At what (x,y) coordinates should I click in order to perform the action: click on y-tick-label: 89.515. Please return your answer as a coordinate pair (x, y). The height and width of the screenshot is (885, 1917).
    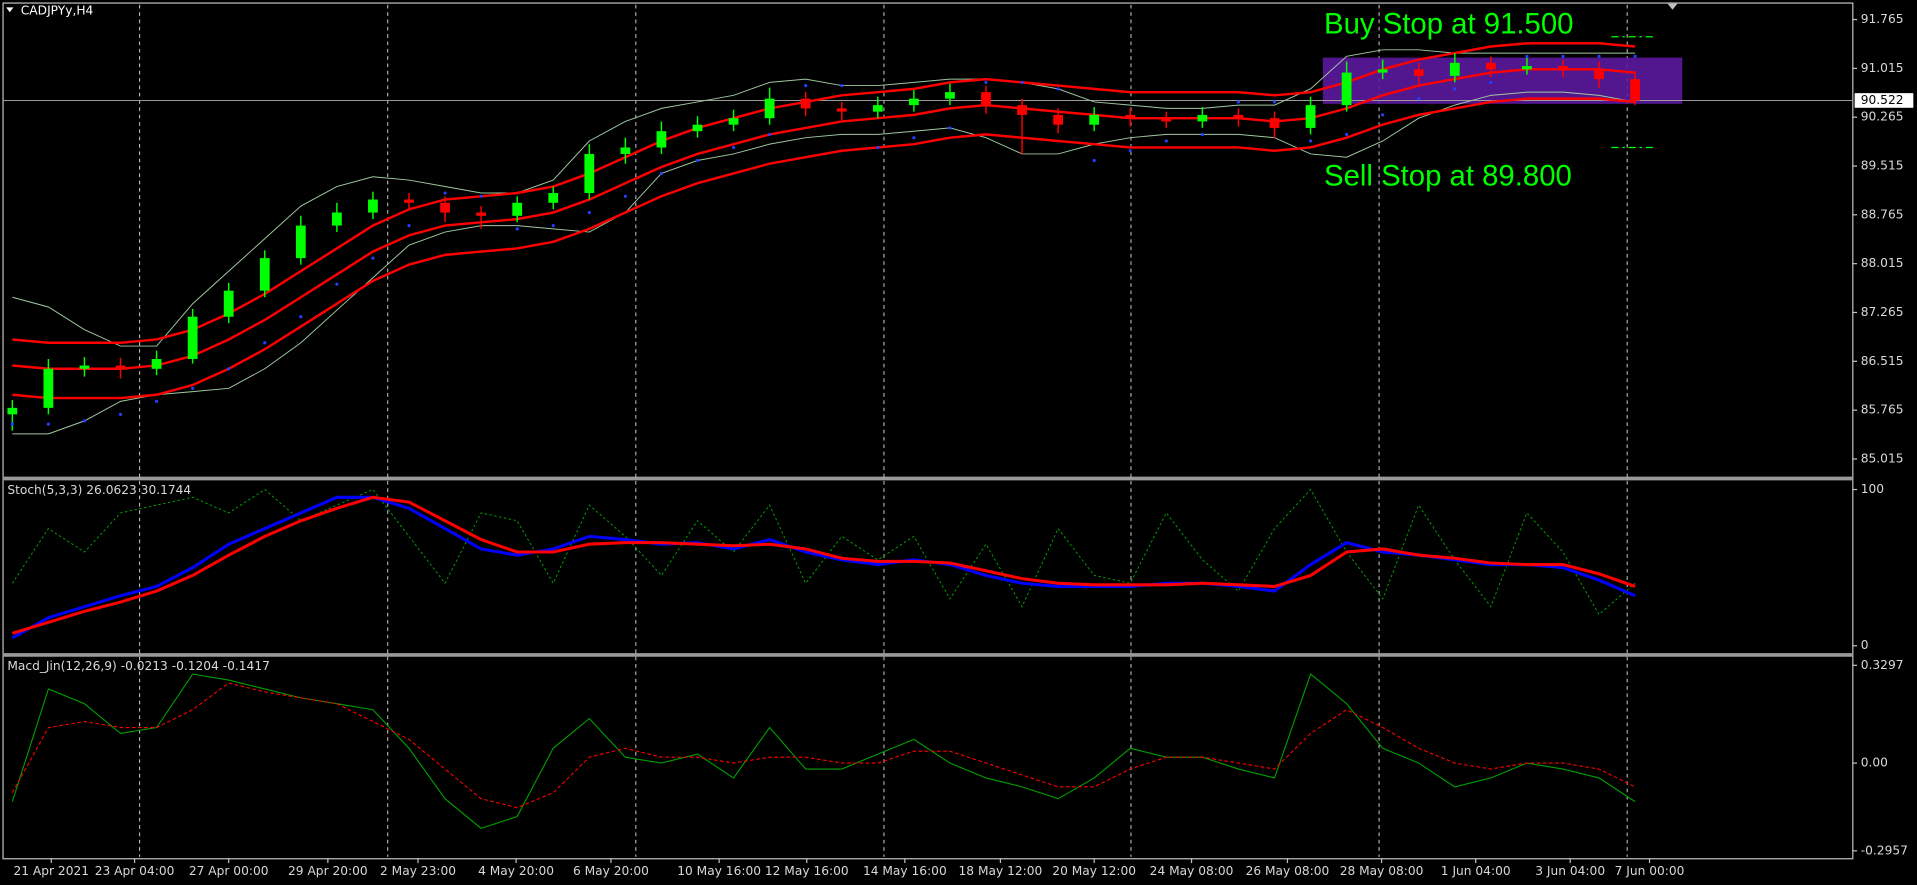
    Looking at the image, I should click on (1882, 166).